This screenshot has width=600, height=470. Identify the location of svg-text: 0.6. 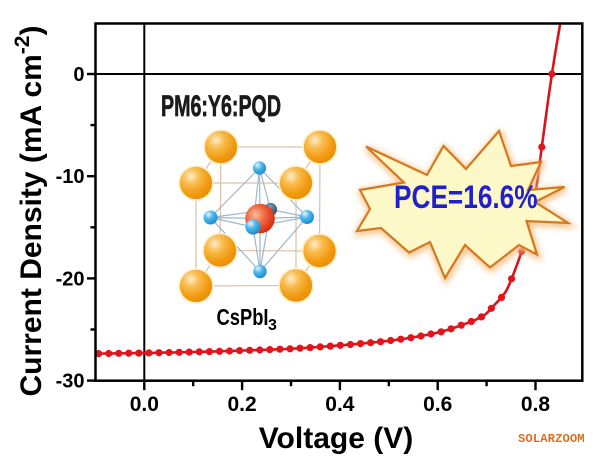
(437, 404).